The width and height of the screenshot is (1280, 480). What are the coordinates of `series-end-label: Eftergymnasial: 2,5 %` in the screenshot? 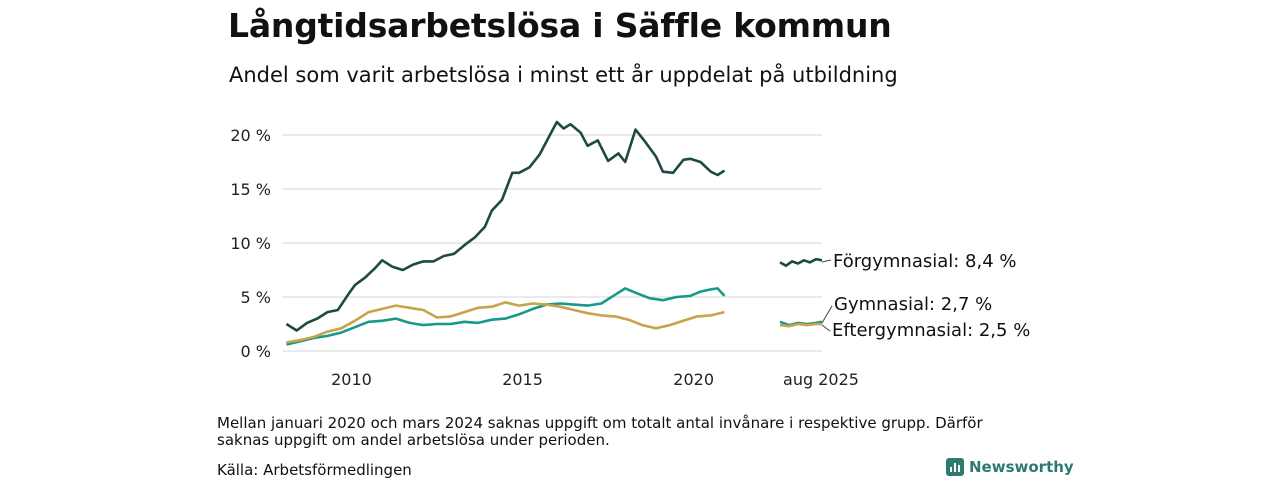 It's located at (931, 330).